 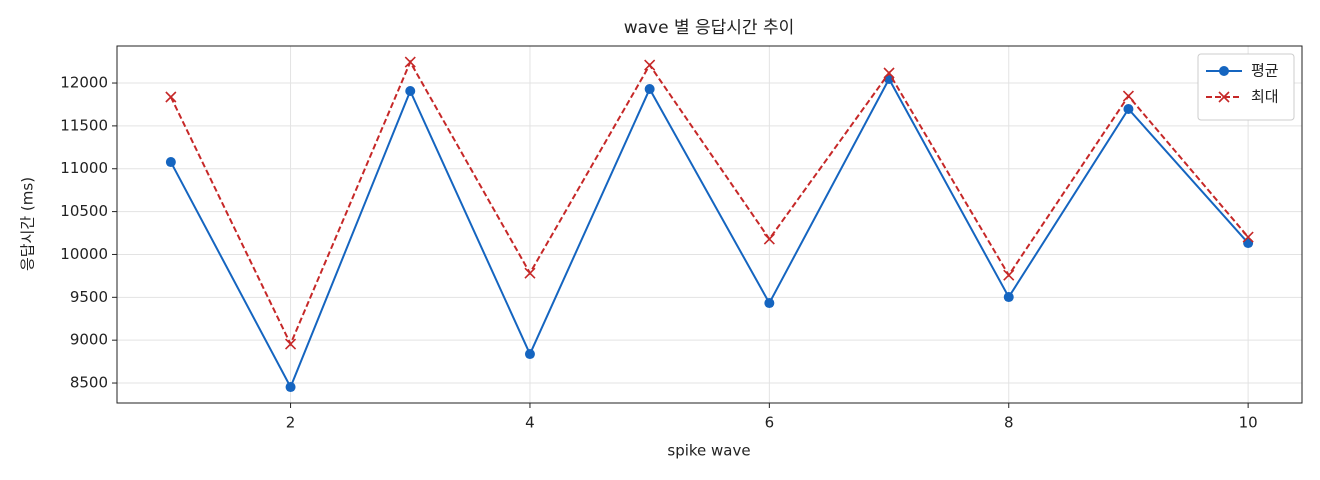 What do you see at coordinates (1246, 87) in the screenshot?
I see `legend-box` at bounding box center [1246, 87].